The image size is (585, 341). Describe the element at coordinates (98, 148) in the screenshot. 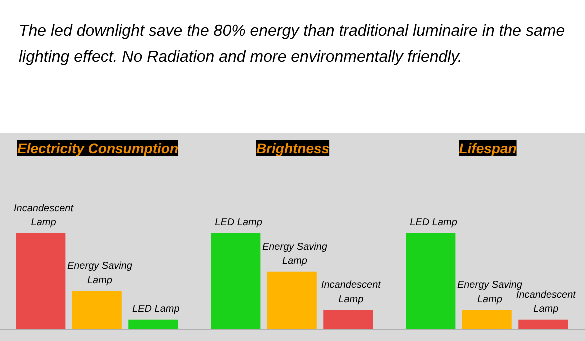

I see `chart-title: Electricity Consumption` at that location.